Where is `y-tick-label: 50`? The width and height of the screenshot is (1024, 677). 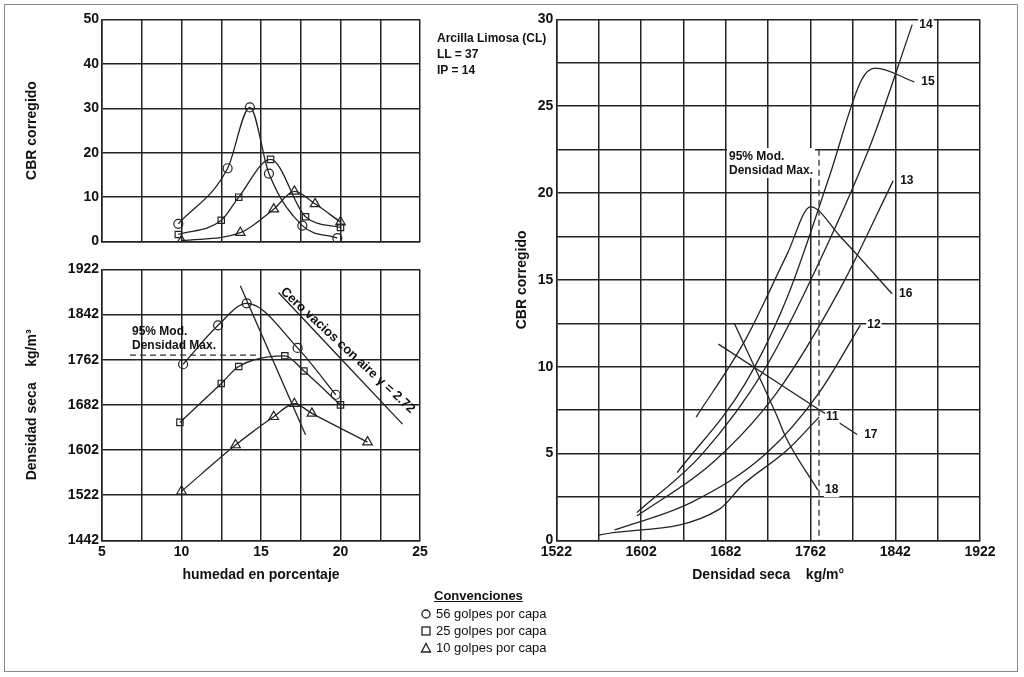 y-tick-label: 50 is located at coordinates (91, 18).